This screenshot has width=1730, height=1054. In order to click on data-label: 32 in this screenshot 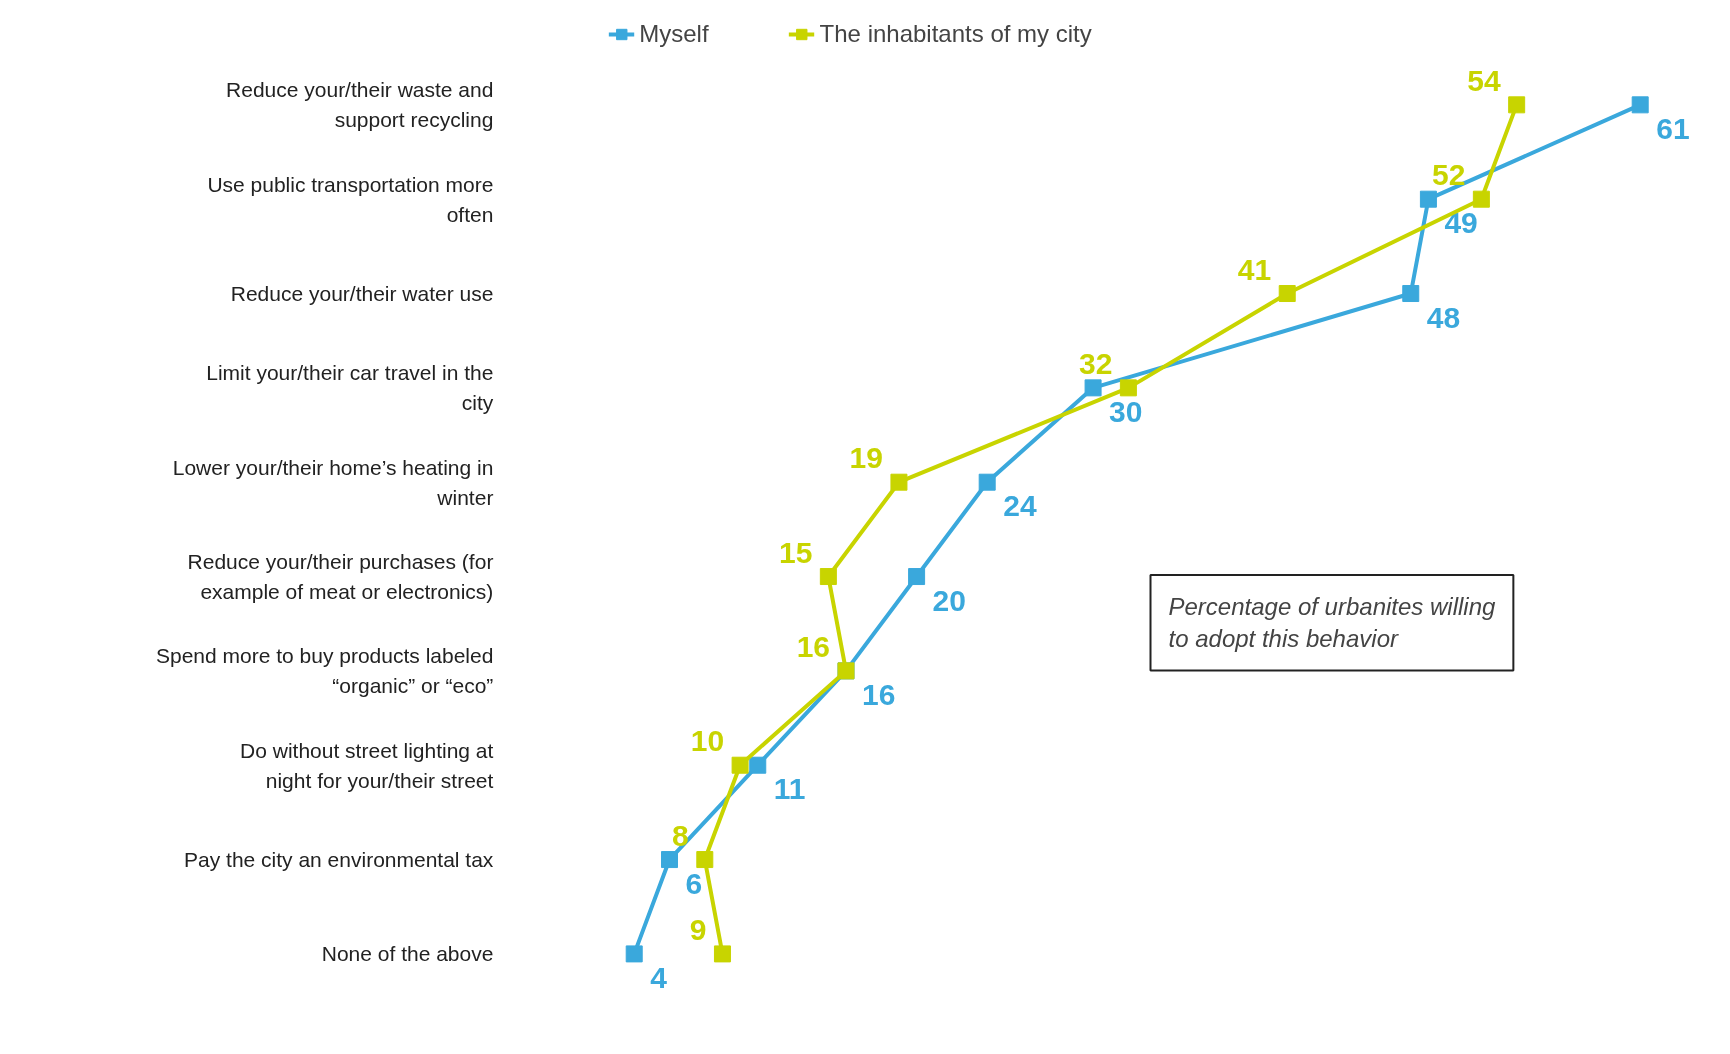, I will do `click(1096, 363)`.